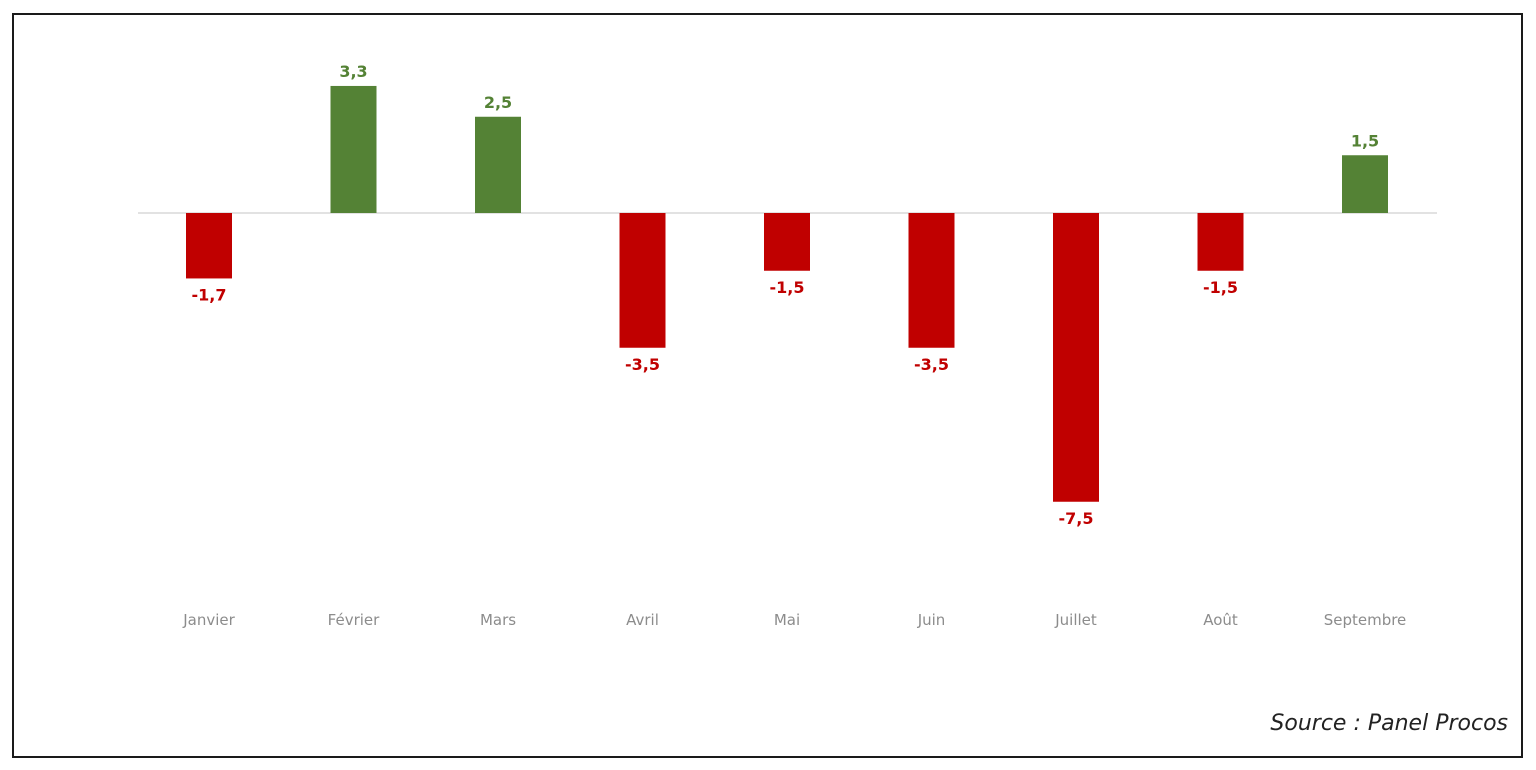 The height and width of the screenshot is (770, 1536). Describe the element at coordinates (787, 287) in the screenshot. I see `value-label-mai: -1,5` at that location.